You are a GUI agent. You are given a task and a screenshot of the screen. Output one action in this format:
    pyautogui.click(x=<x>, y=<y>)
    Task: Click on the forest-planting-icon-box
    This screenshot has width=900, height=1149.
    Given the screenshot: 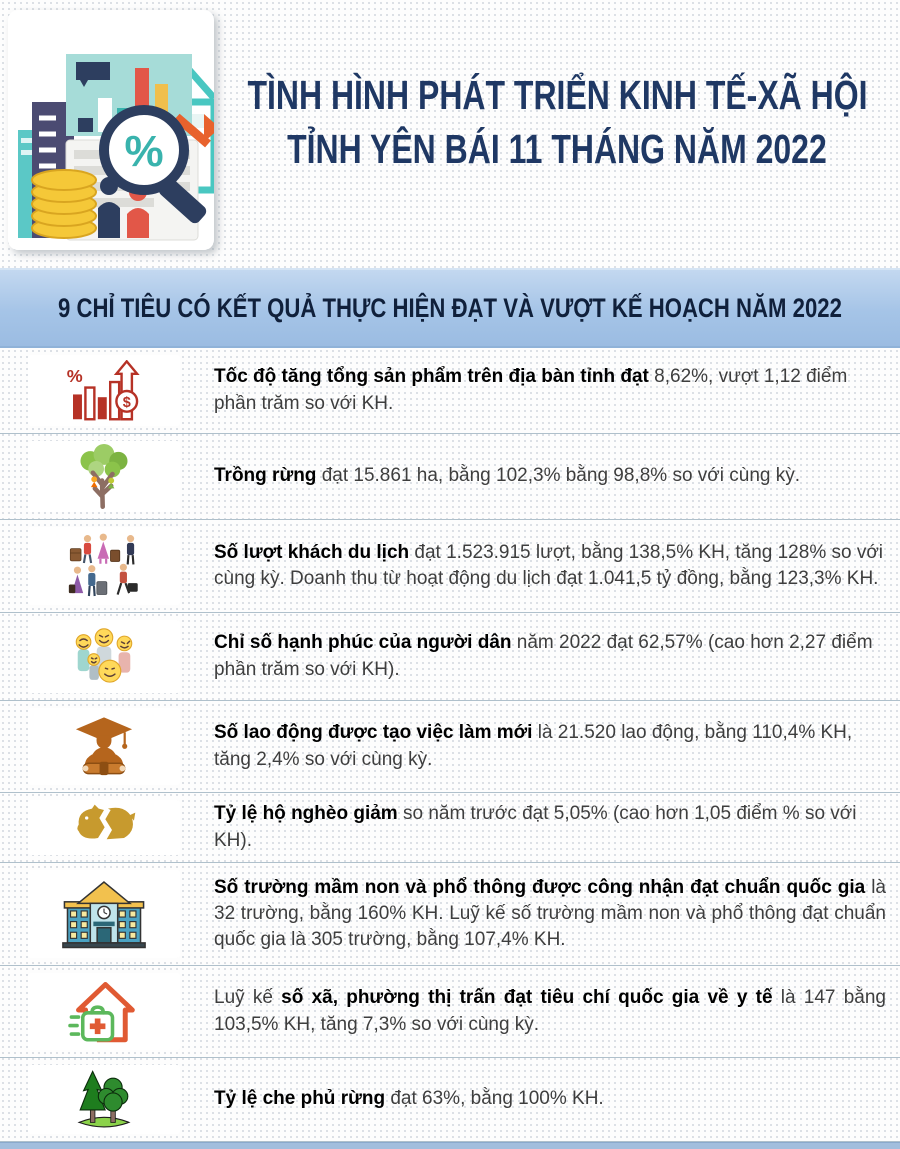 What is the action you would take?
    pyautogui.click(x=104, y=476)
    